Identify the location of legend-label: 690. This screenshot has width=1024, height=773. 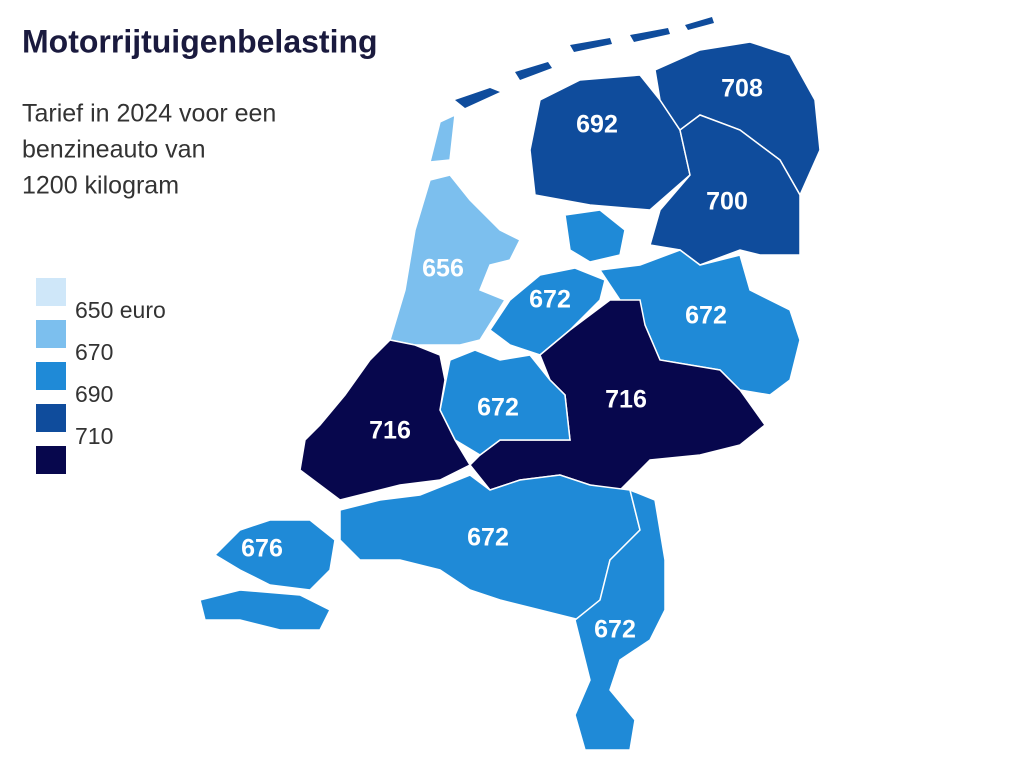
(94, 394).